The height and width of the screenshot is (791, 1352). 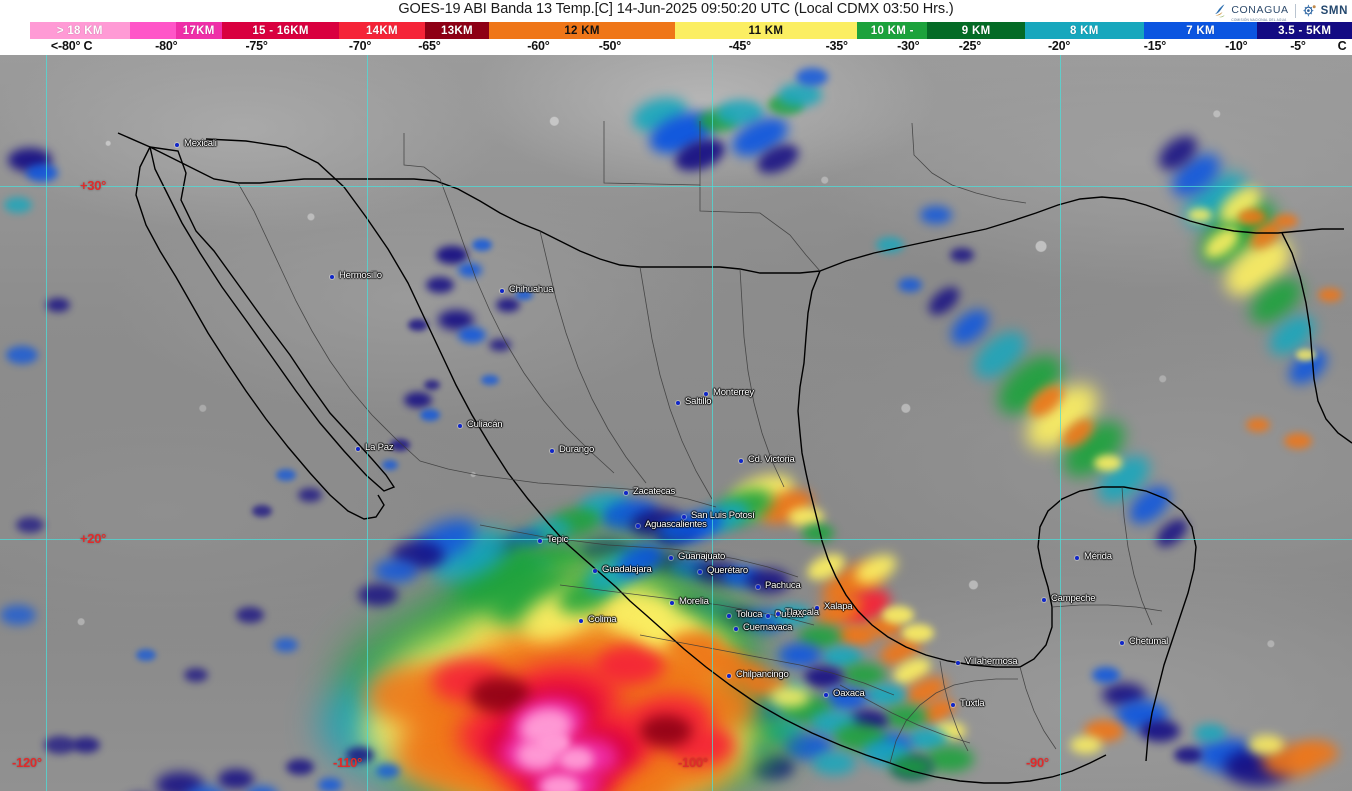 I want to click on city-label: Guanajuato, so click(x=702, y=556).